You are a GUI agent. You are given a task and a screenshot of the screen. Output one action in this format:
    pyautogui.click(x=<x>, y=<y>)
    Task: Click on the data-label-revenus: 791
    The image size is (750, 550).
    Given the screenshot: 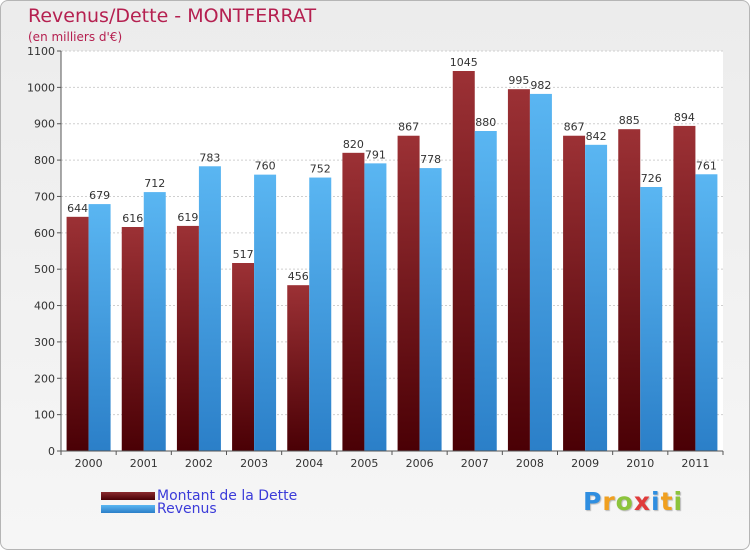 What is the action you would take?
    pyautogui.click(x=375, y=154)
    